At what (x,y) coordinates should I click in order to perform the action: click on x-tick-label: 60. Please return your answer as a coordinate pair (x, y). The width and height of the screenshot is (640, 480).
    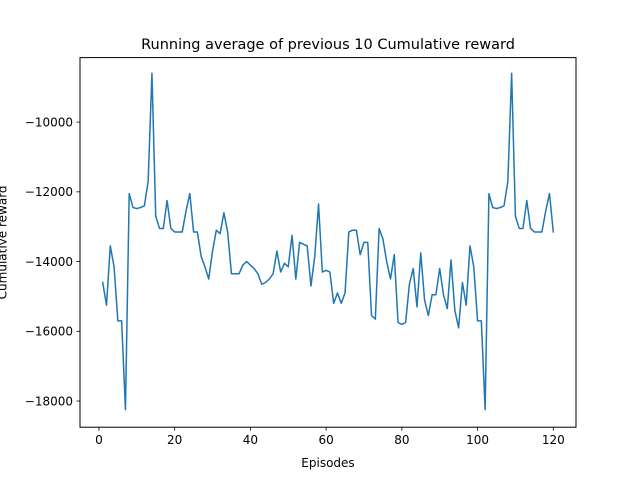
    Looking at the image, I should click on (325, 440).